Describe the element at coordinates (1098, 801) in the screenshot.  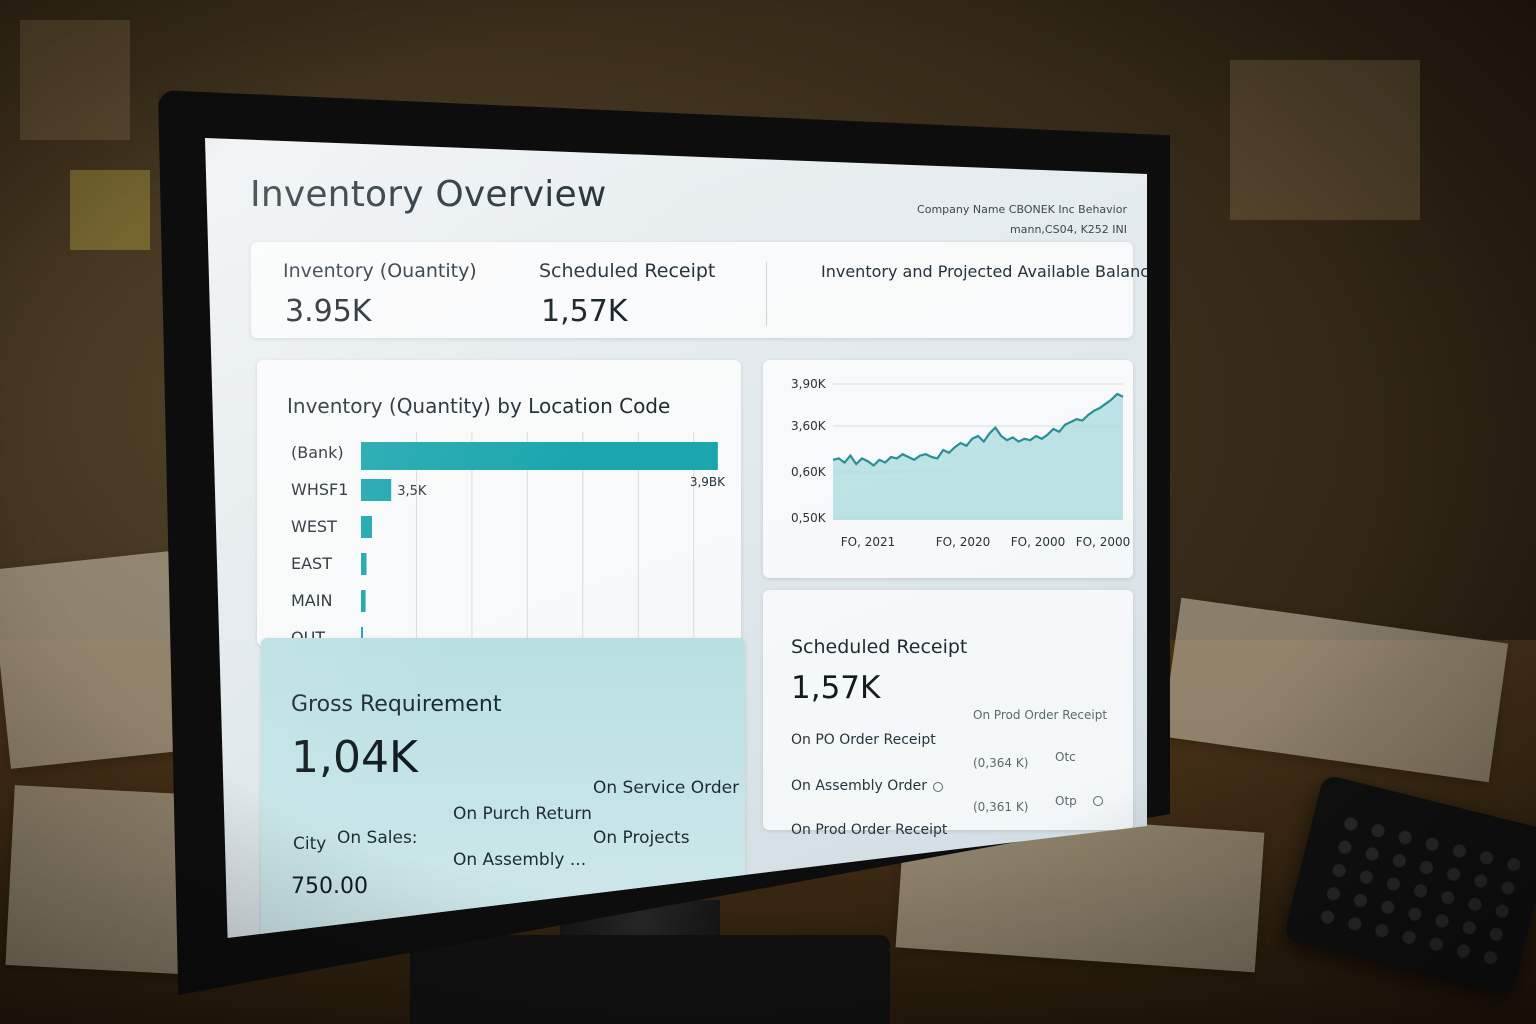
I see `prod-order-circle-icon` at that location.